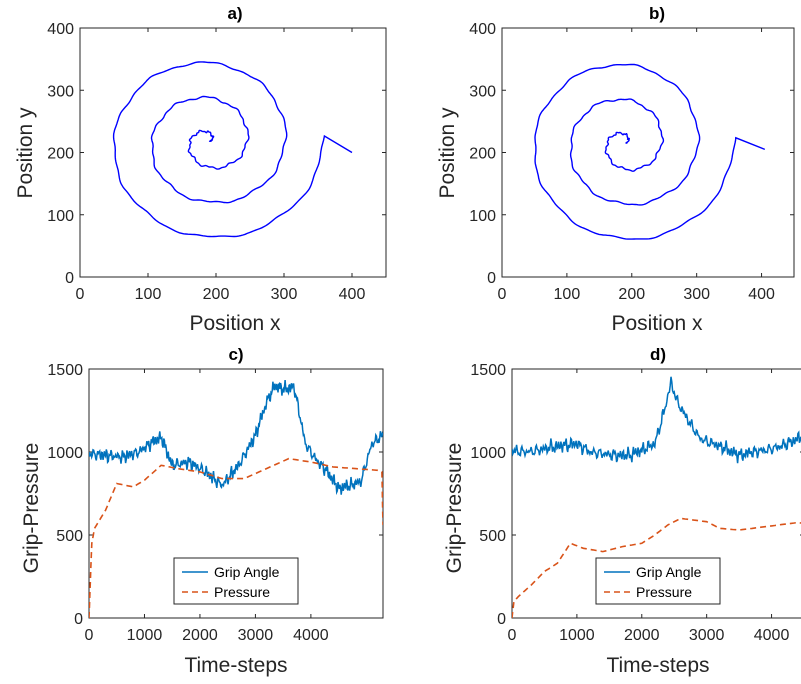 This screenshot has width=801, height=684. I want to click on panel-a-ylabel: Position y, so click(25, 153).